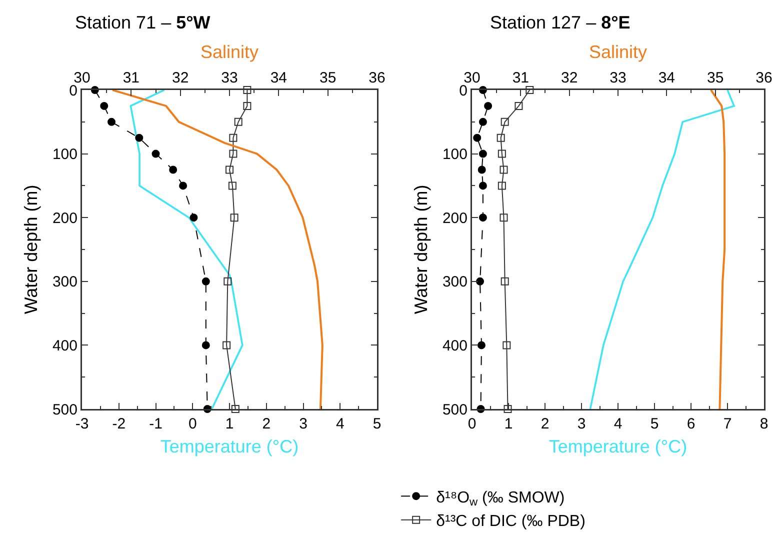 The height and width of the screenshot is (533, 777). Describe the element at coordinates (119, 424) in the screenshot. I see `x-tick-label: -2` at that location.